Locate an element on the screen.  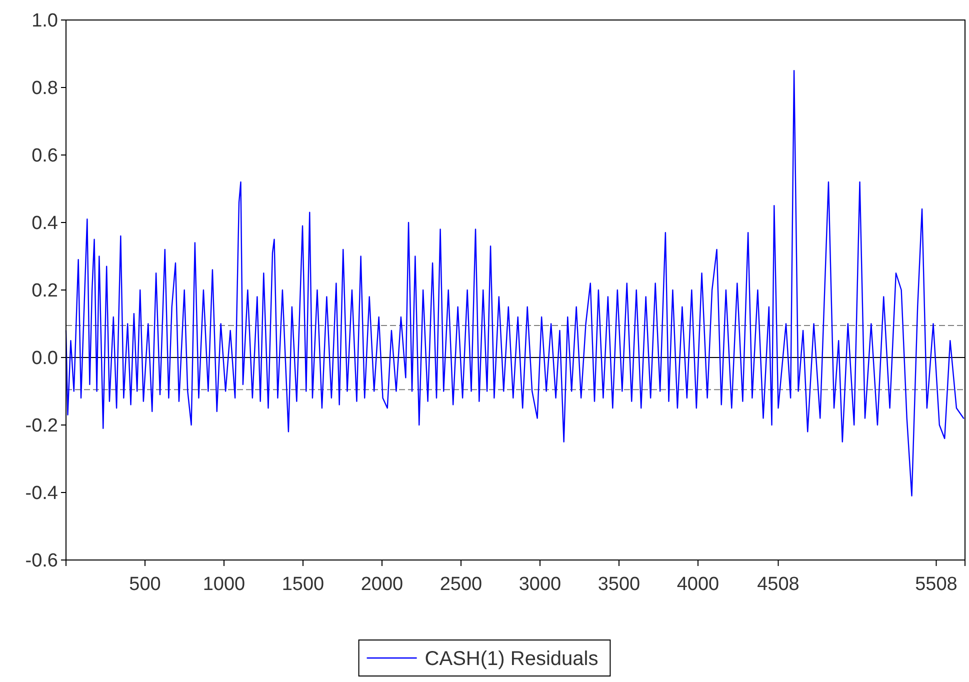
y-tick-label: -0.2 is located at coordinates (41, 426).